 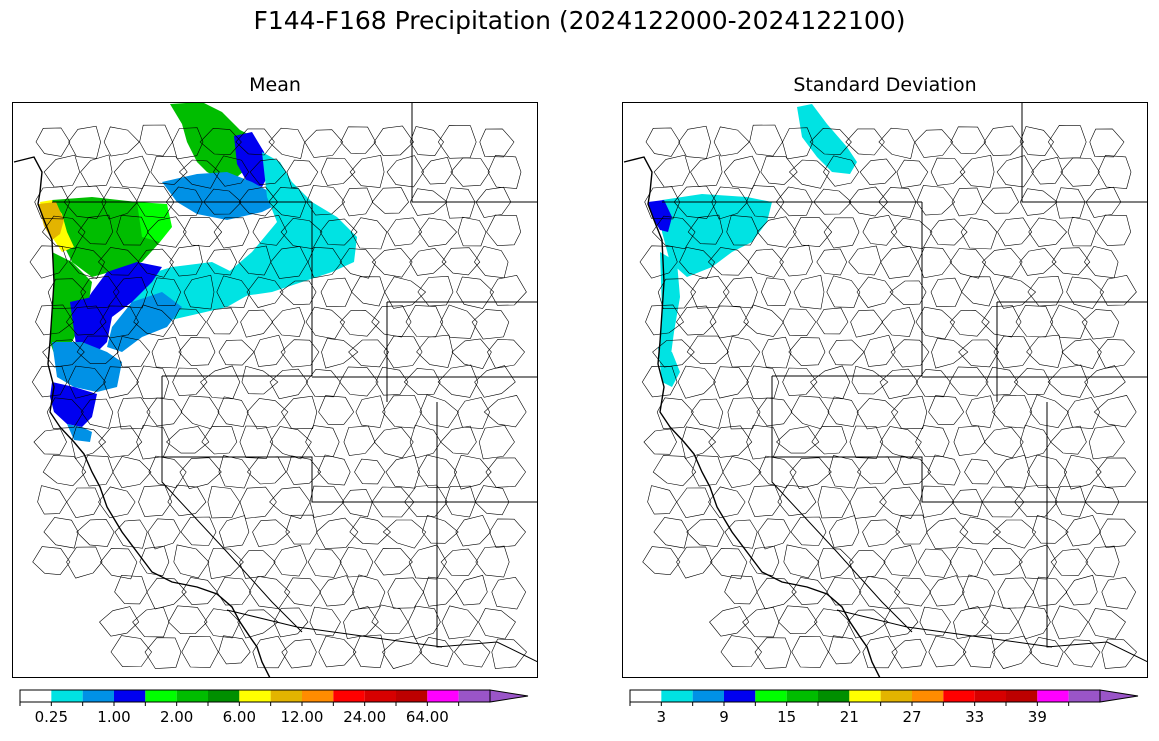 I want to click on sd-colorbar-labels: 3 9 15 21 27 33 39, so click(x=852, y=717).